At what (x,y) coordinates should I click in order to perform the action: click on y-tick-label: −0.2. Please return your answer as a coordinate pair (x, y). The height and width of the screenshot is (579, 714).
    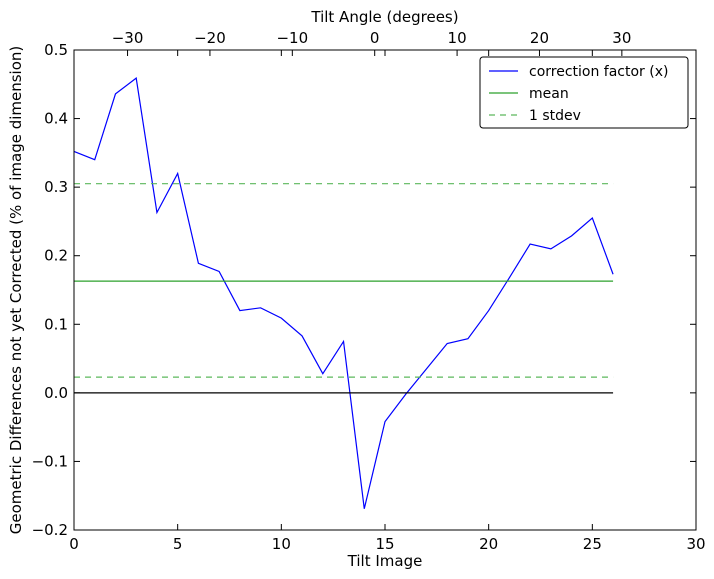
    Looking at the image, I should click on (50, 530).